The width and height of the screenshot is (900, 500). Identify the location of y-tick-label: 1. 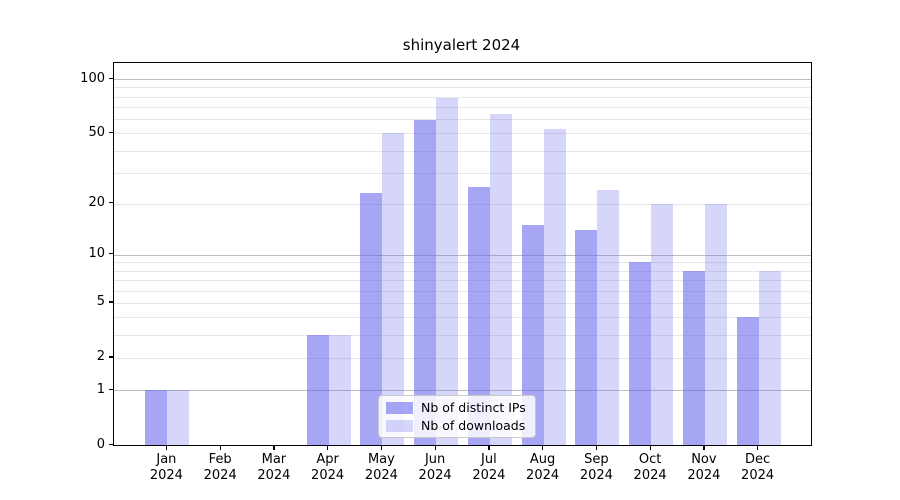
(100, 389).